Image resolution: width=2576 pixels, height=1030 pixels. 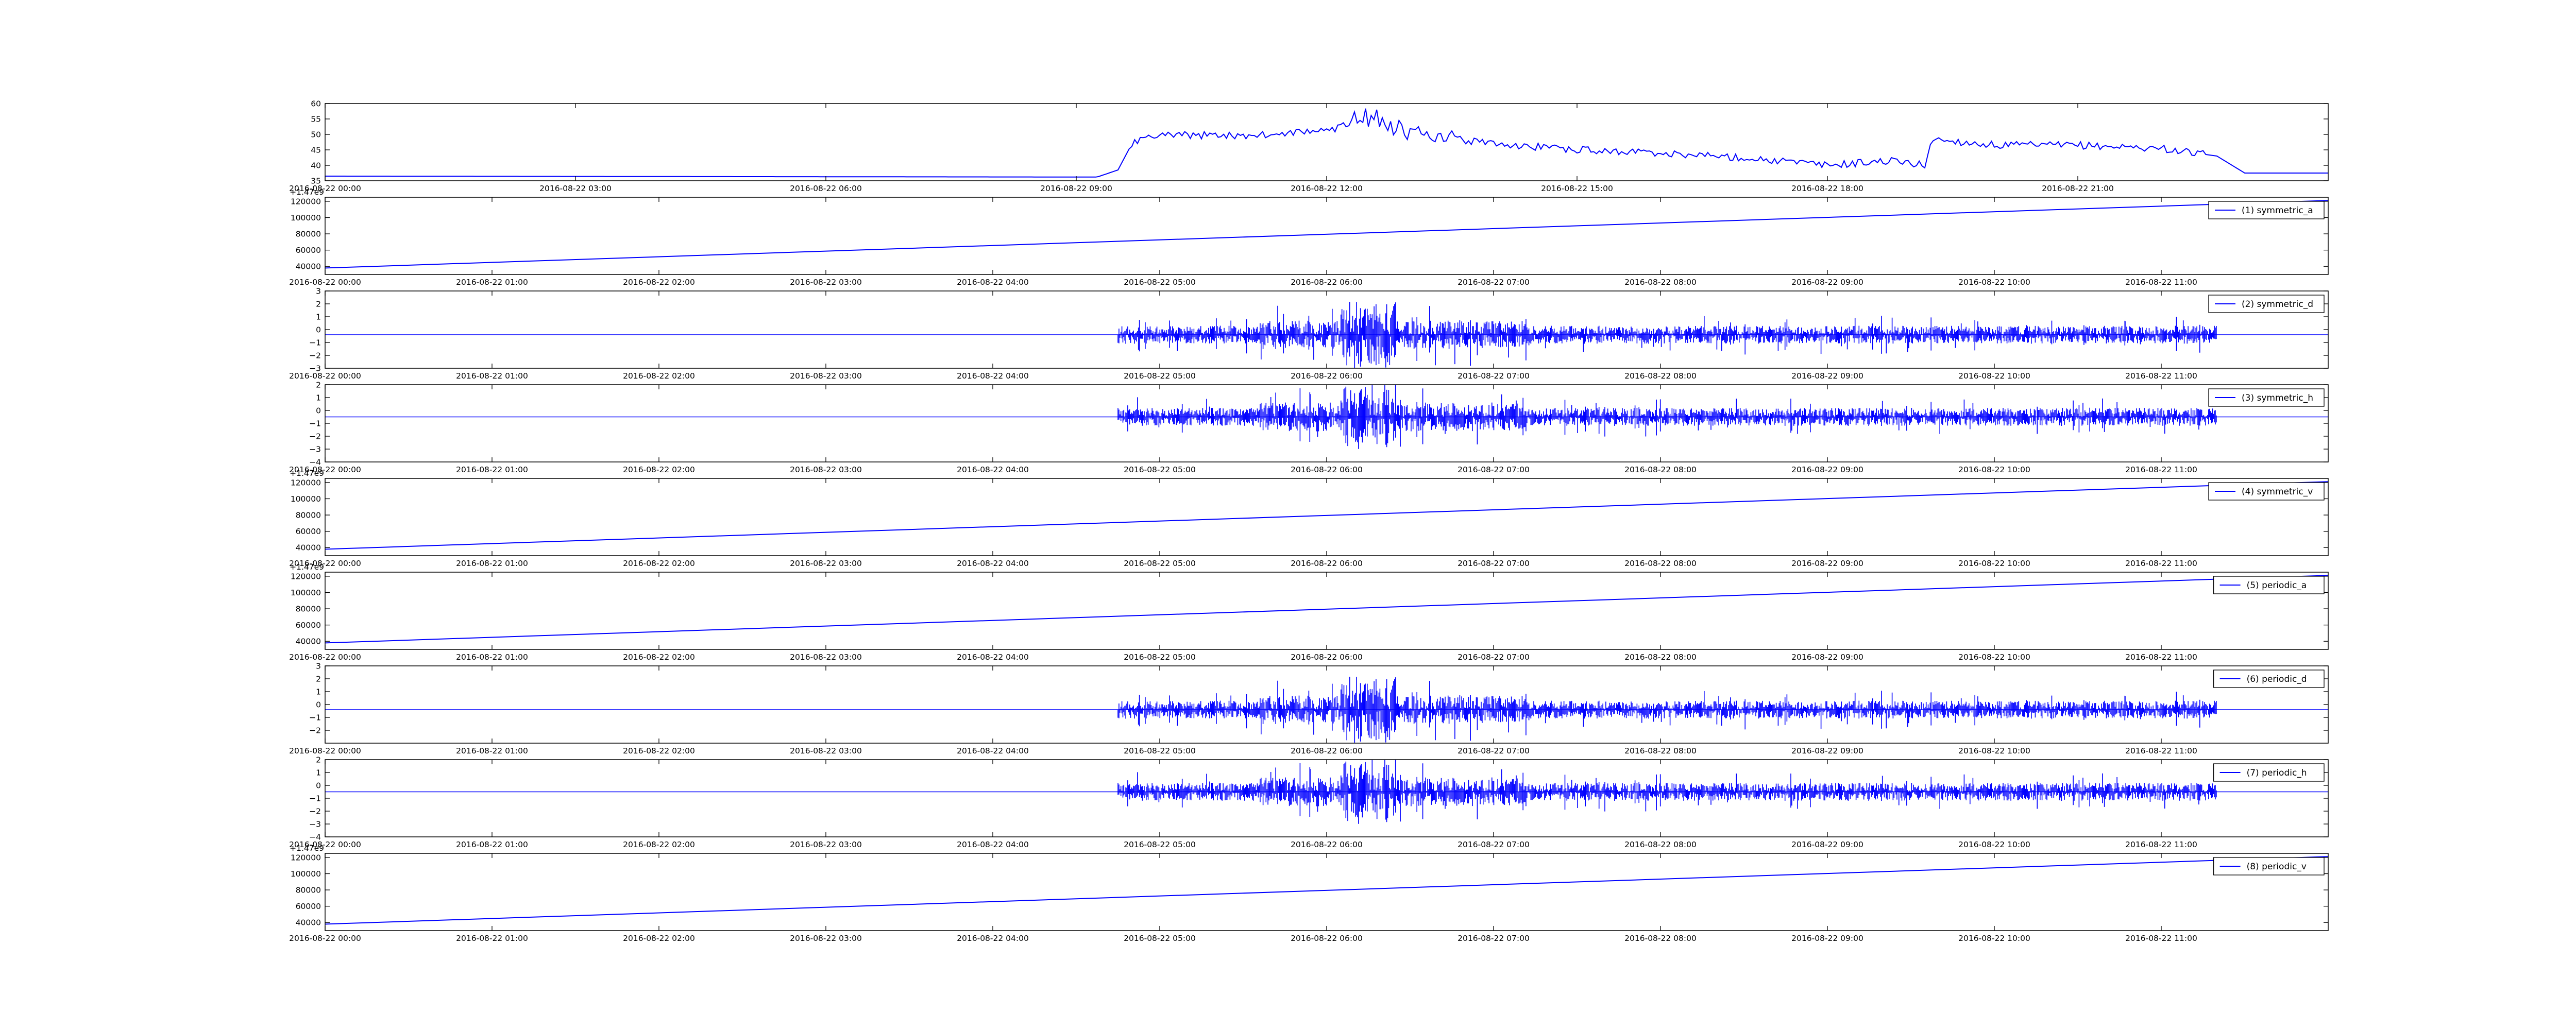 I want to click on y-tick-label: 35, so click(x=316, y=181).